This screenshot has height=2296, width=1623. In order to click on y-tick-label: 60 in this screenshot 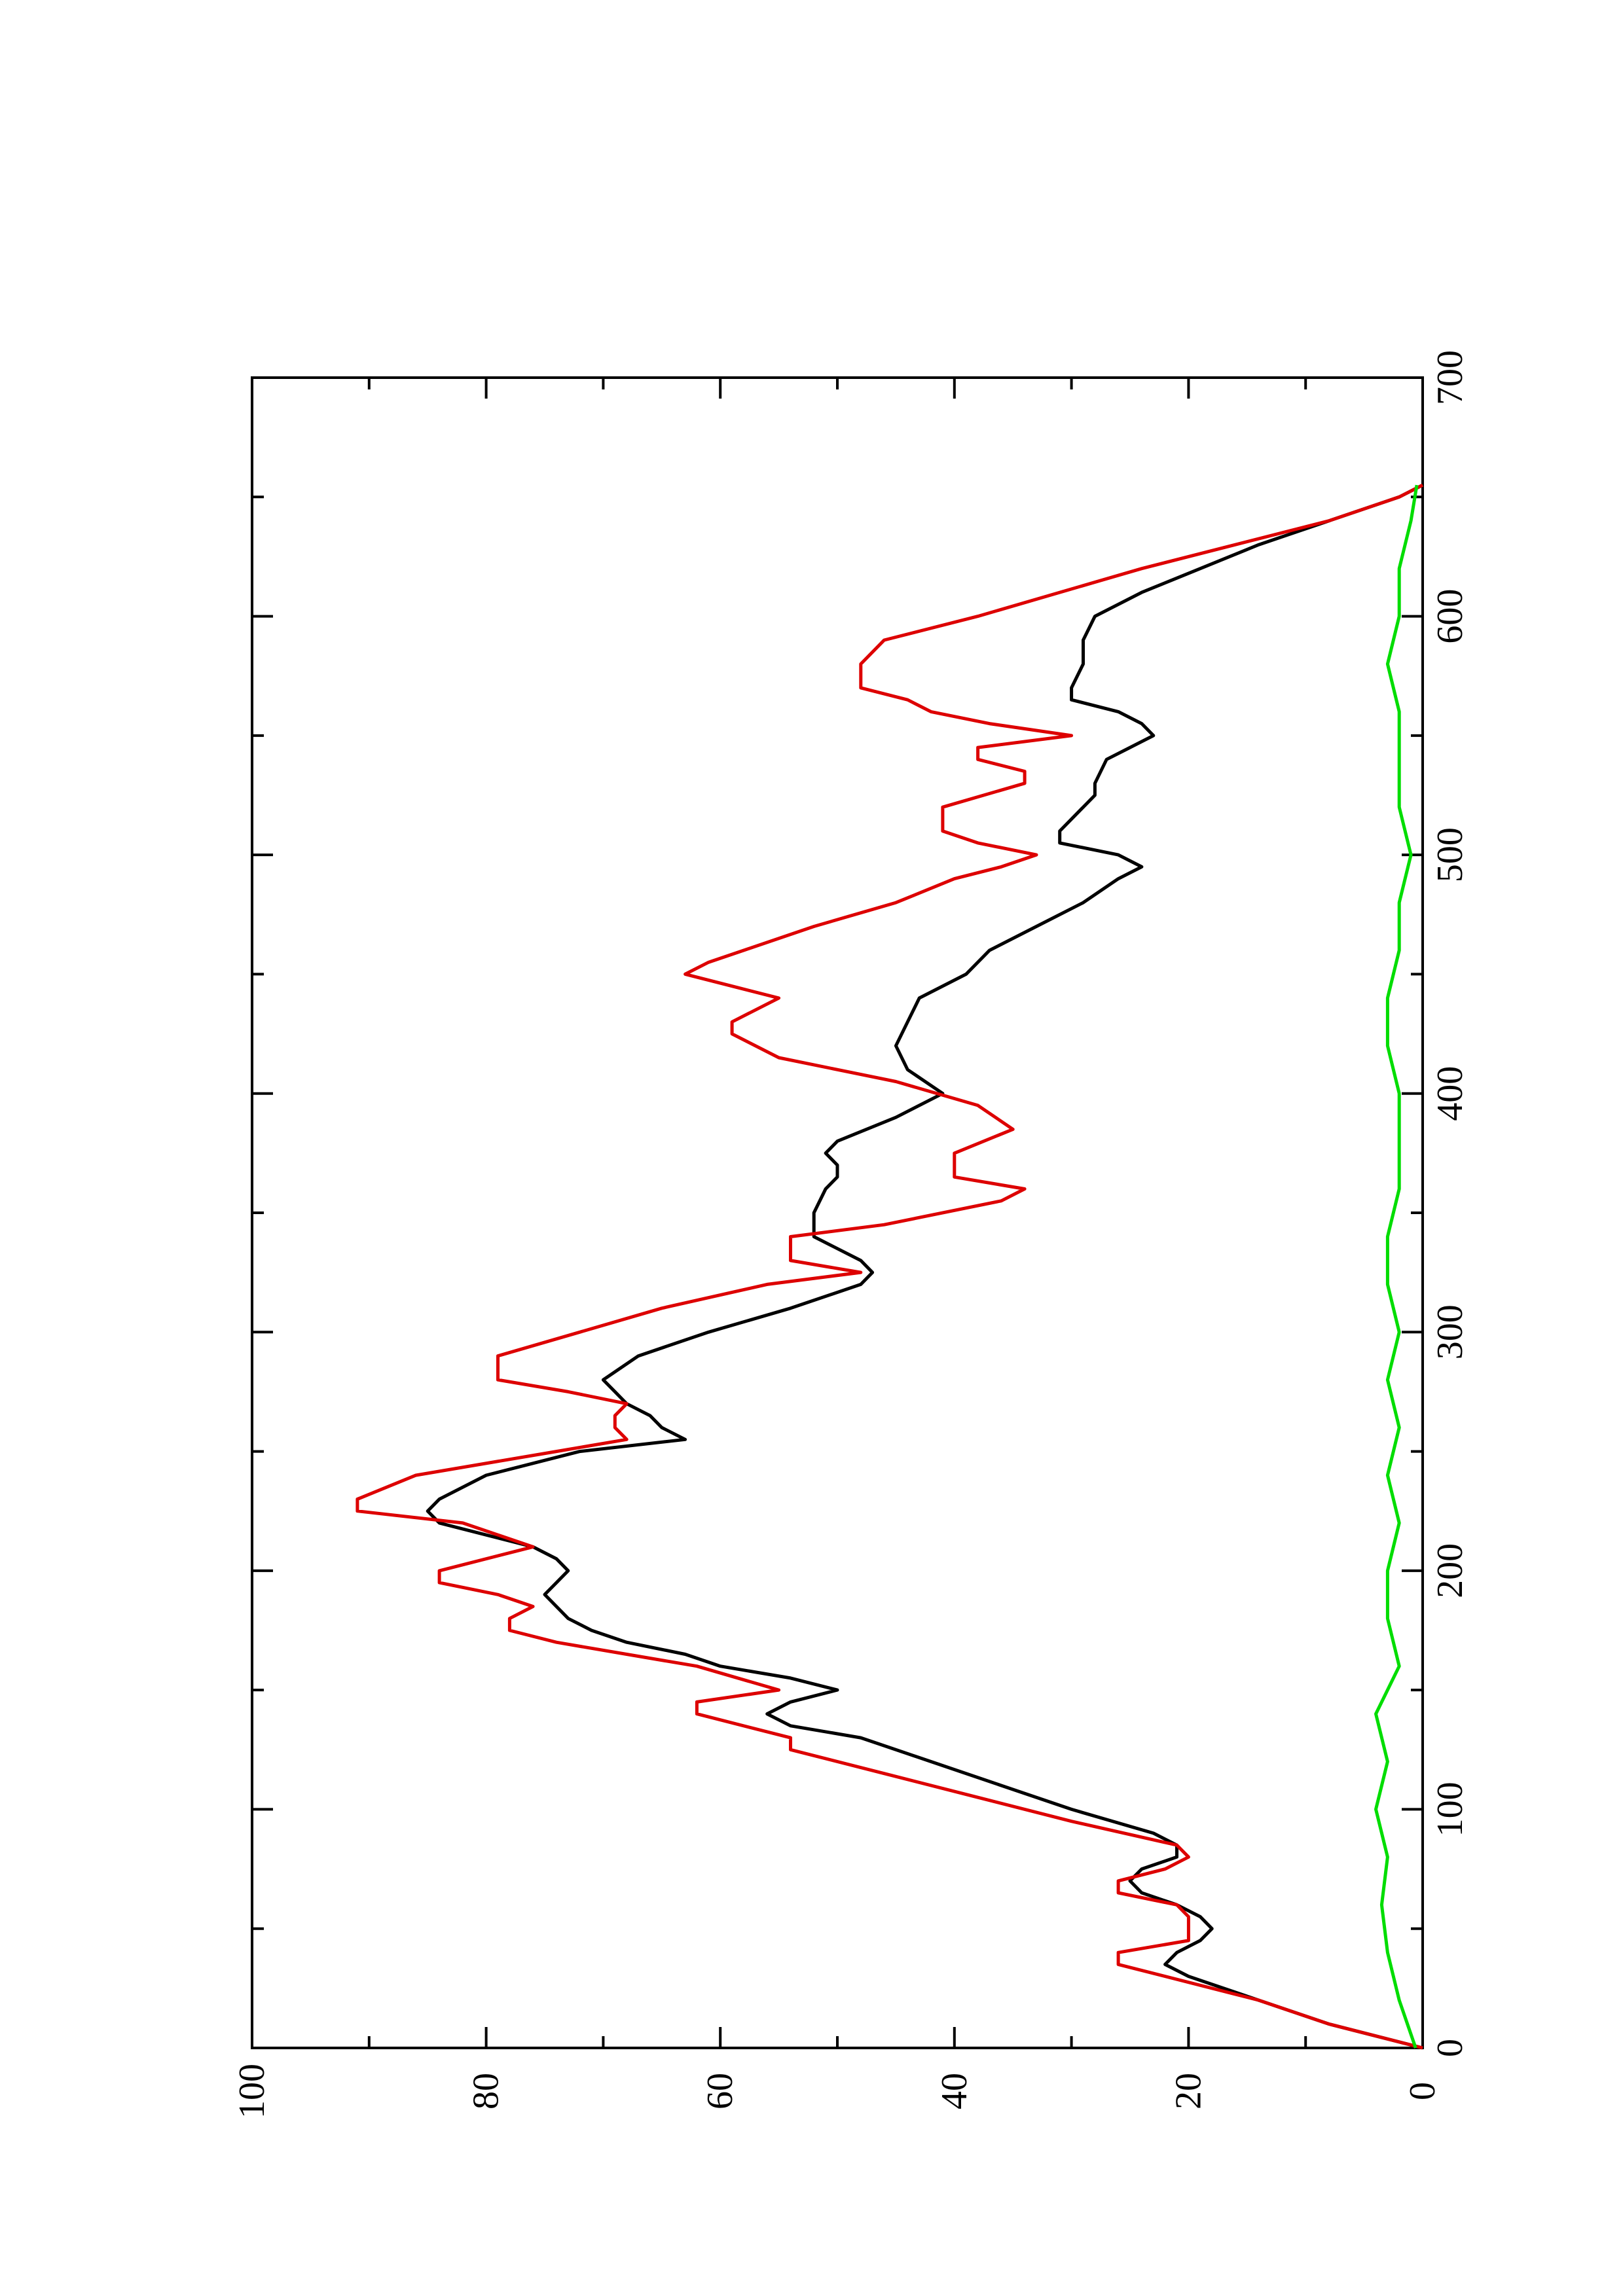, I will do `click(720, 2091)`.